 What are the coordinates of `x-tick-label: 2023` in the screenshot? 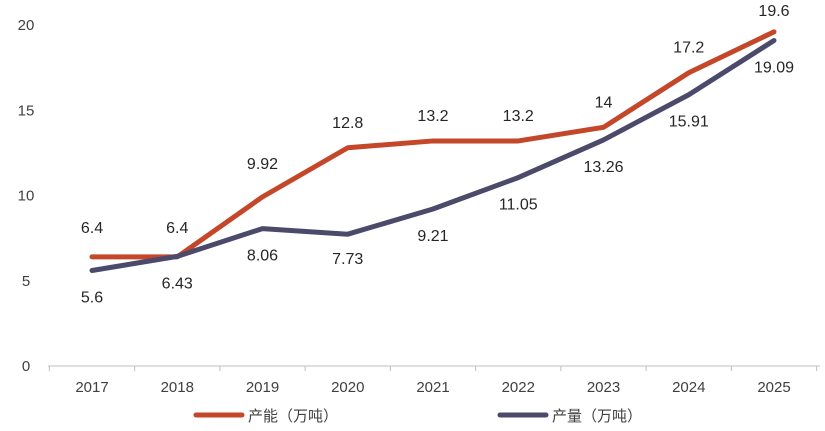 It's located at (603, 387).